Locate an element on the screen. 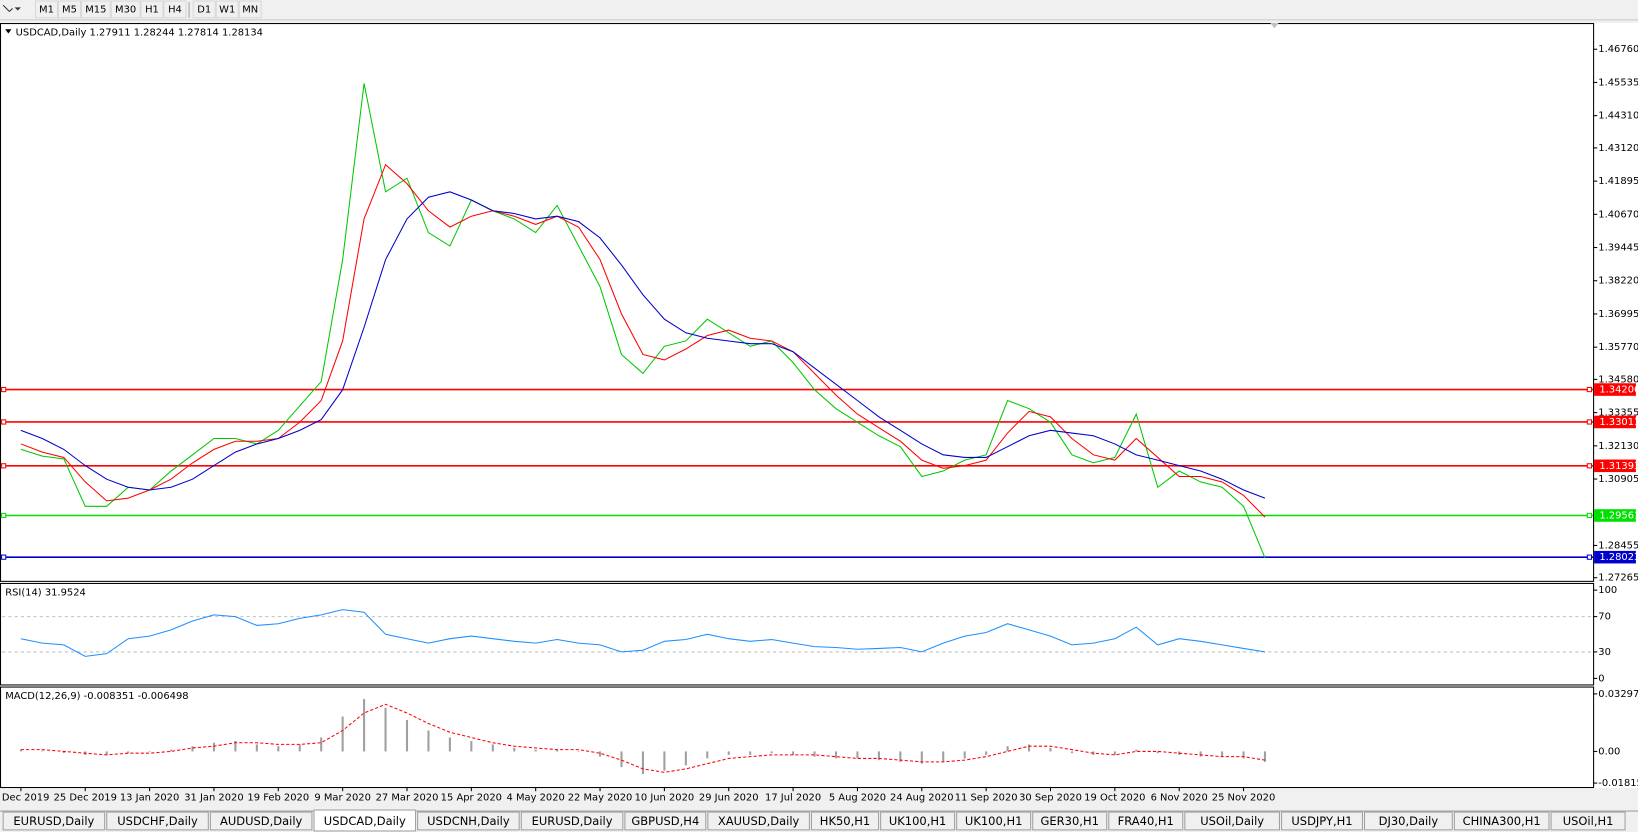  tab-label: USDCAD,Daily is located at coordinates (365, 821).